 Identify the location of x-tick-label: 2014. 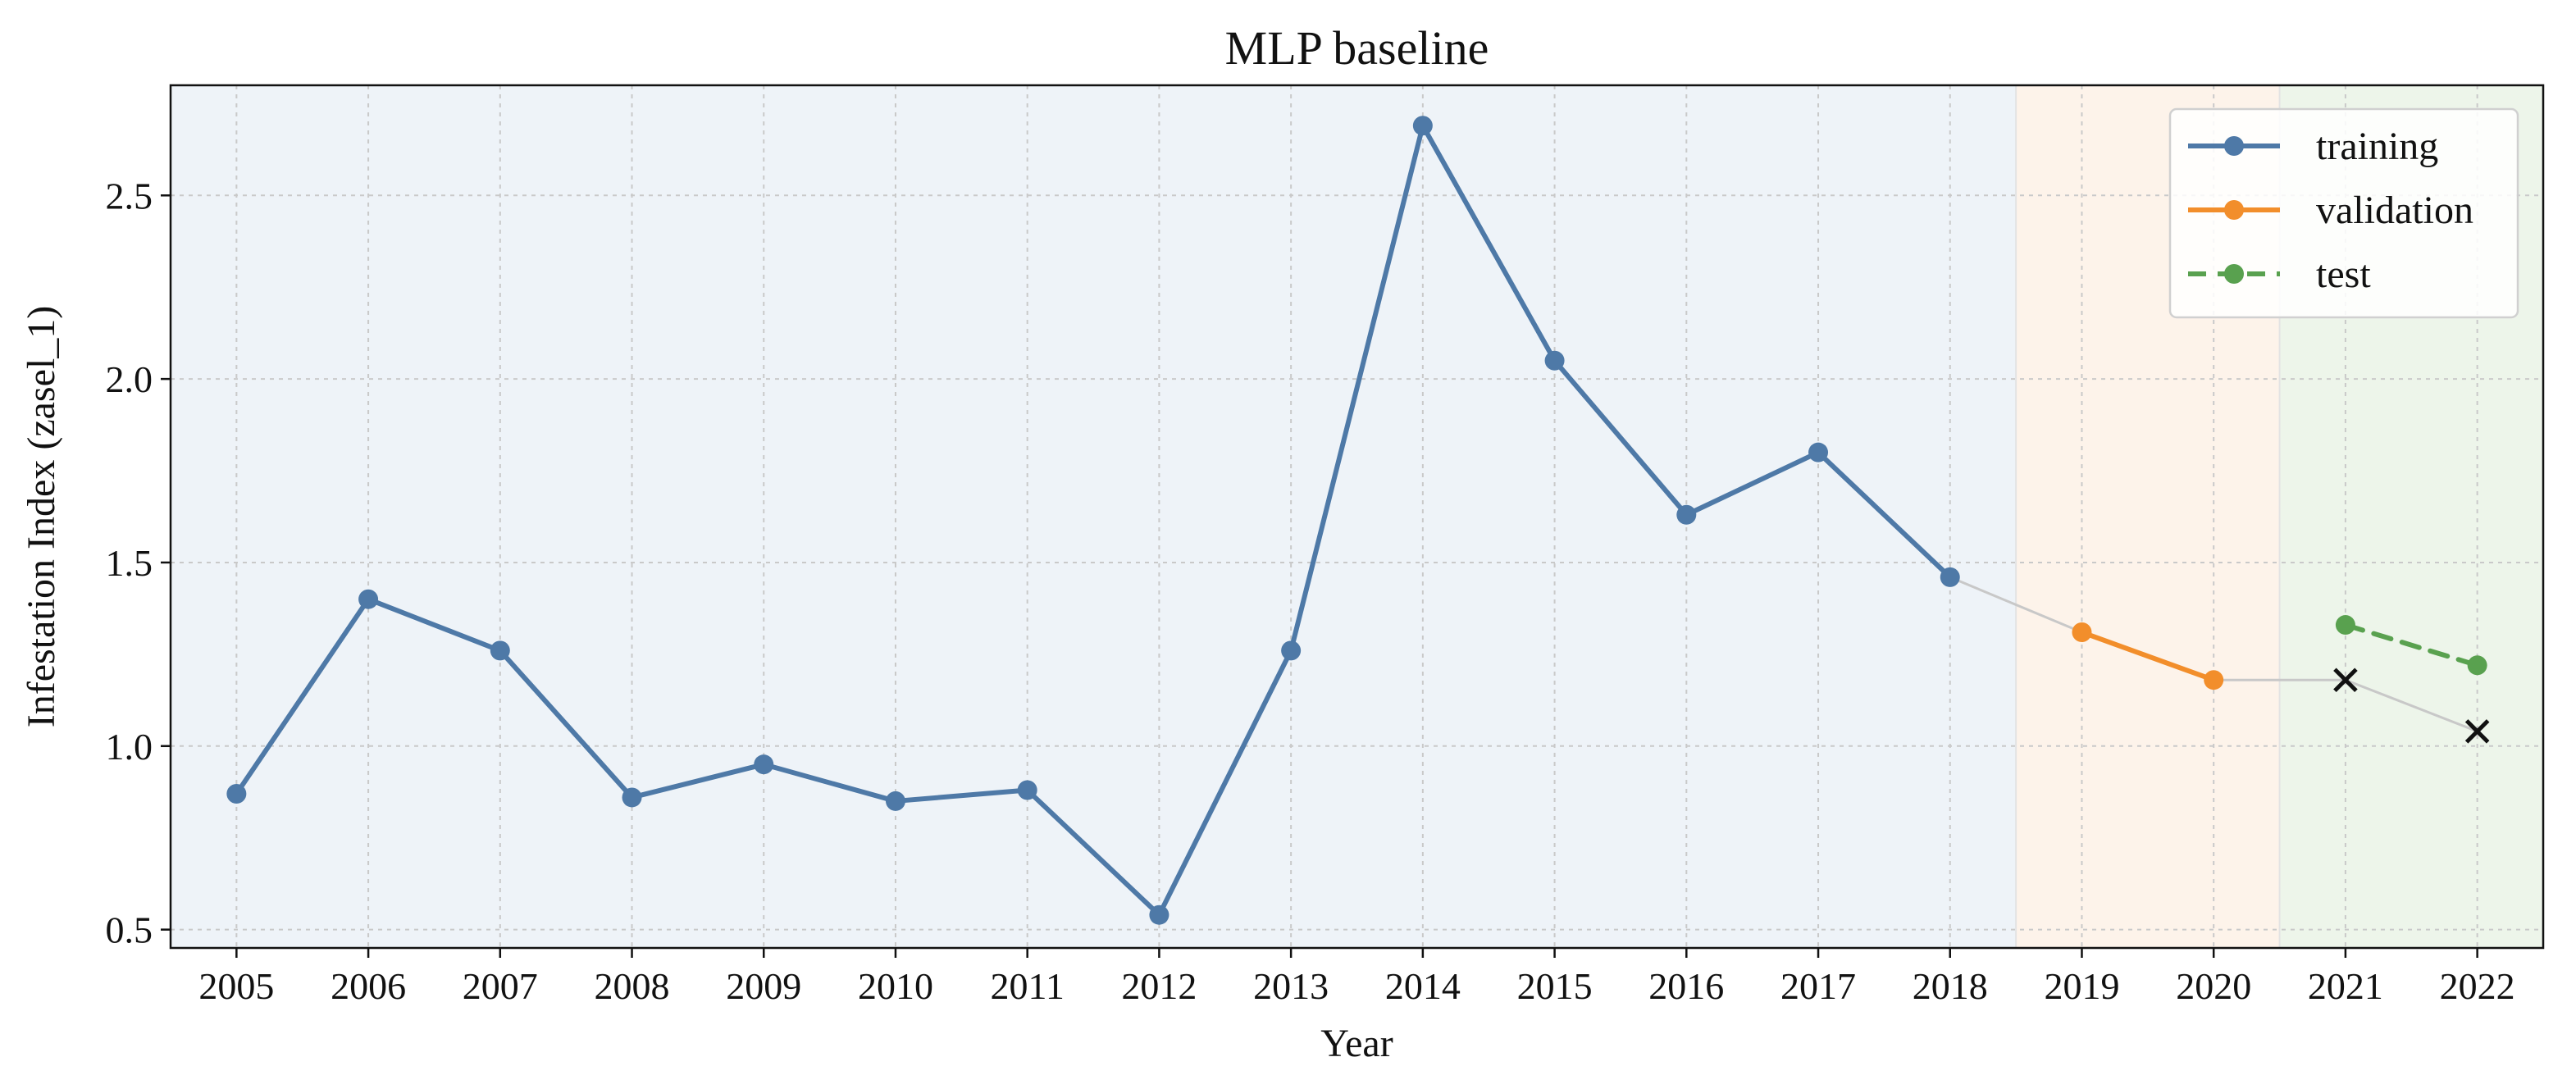
(1423, 986).